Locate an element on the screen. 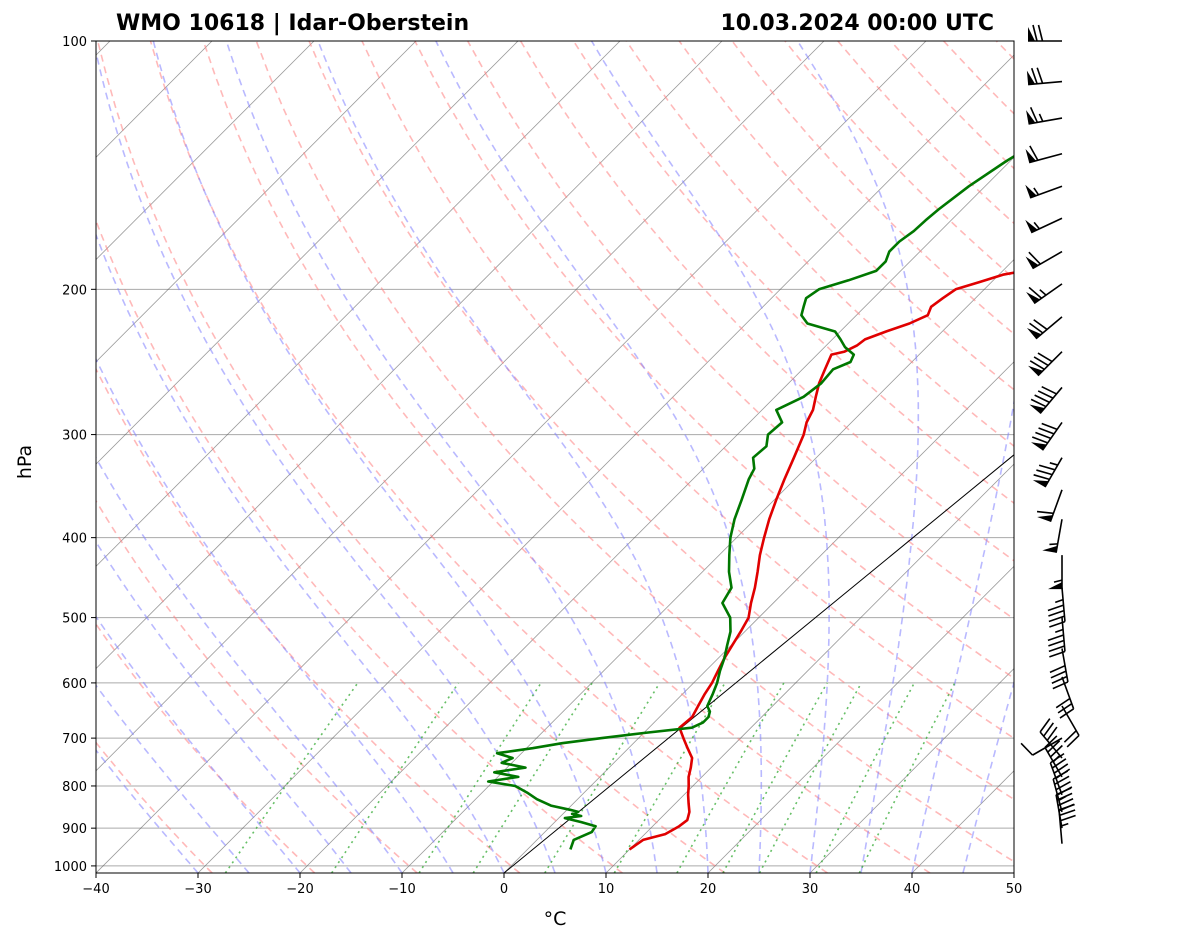  y-tick-label: 900 is located at coordinates (74, 829).